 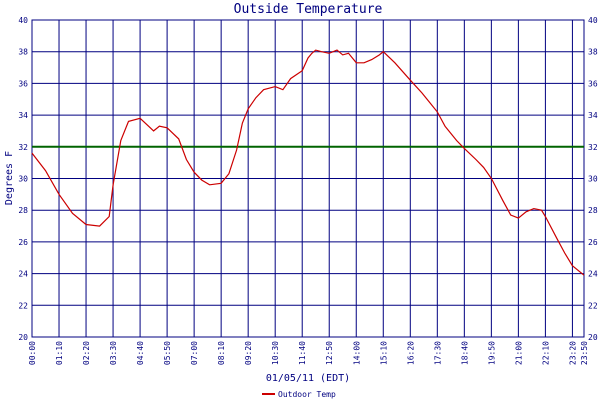 What do you see at coordinates (23, 242) in the screenshot?
I see `y-tick-label: 26` at bounding box center [23, 242].